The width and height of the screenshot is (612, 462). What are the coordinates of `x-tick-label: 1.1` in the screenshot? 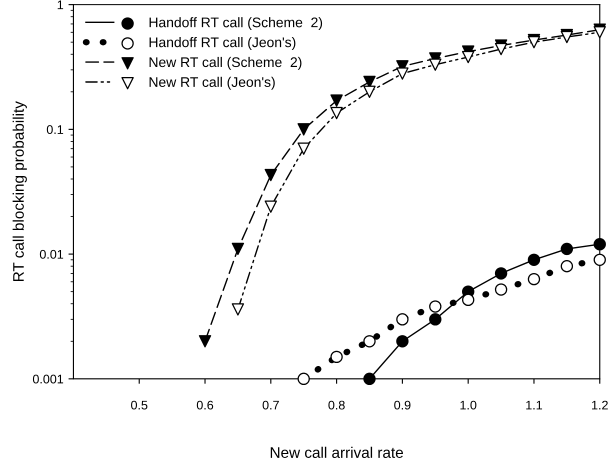 It's located at (534, 405).